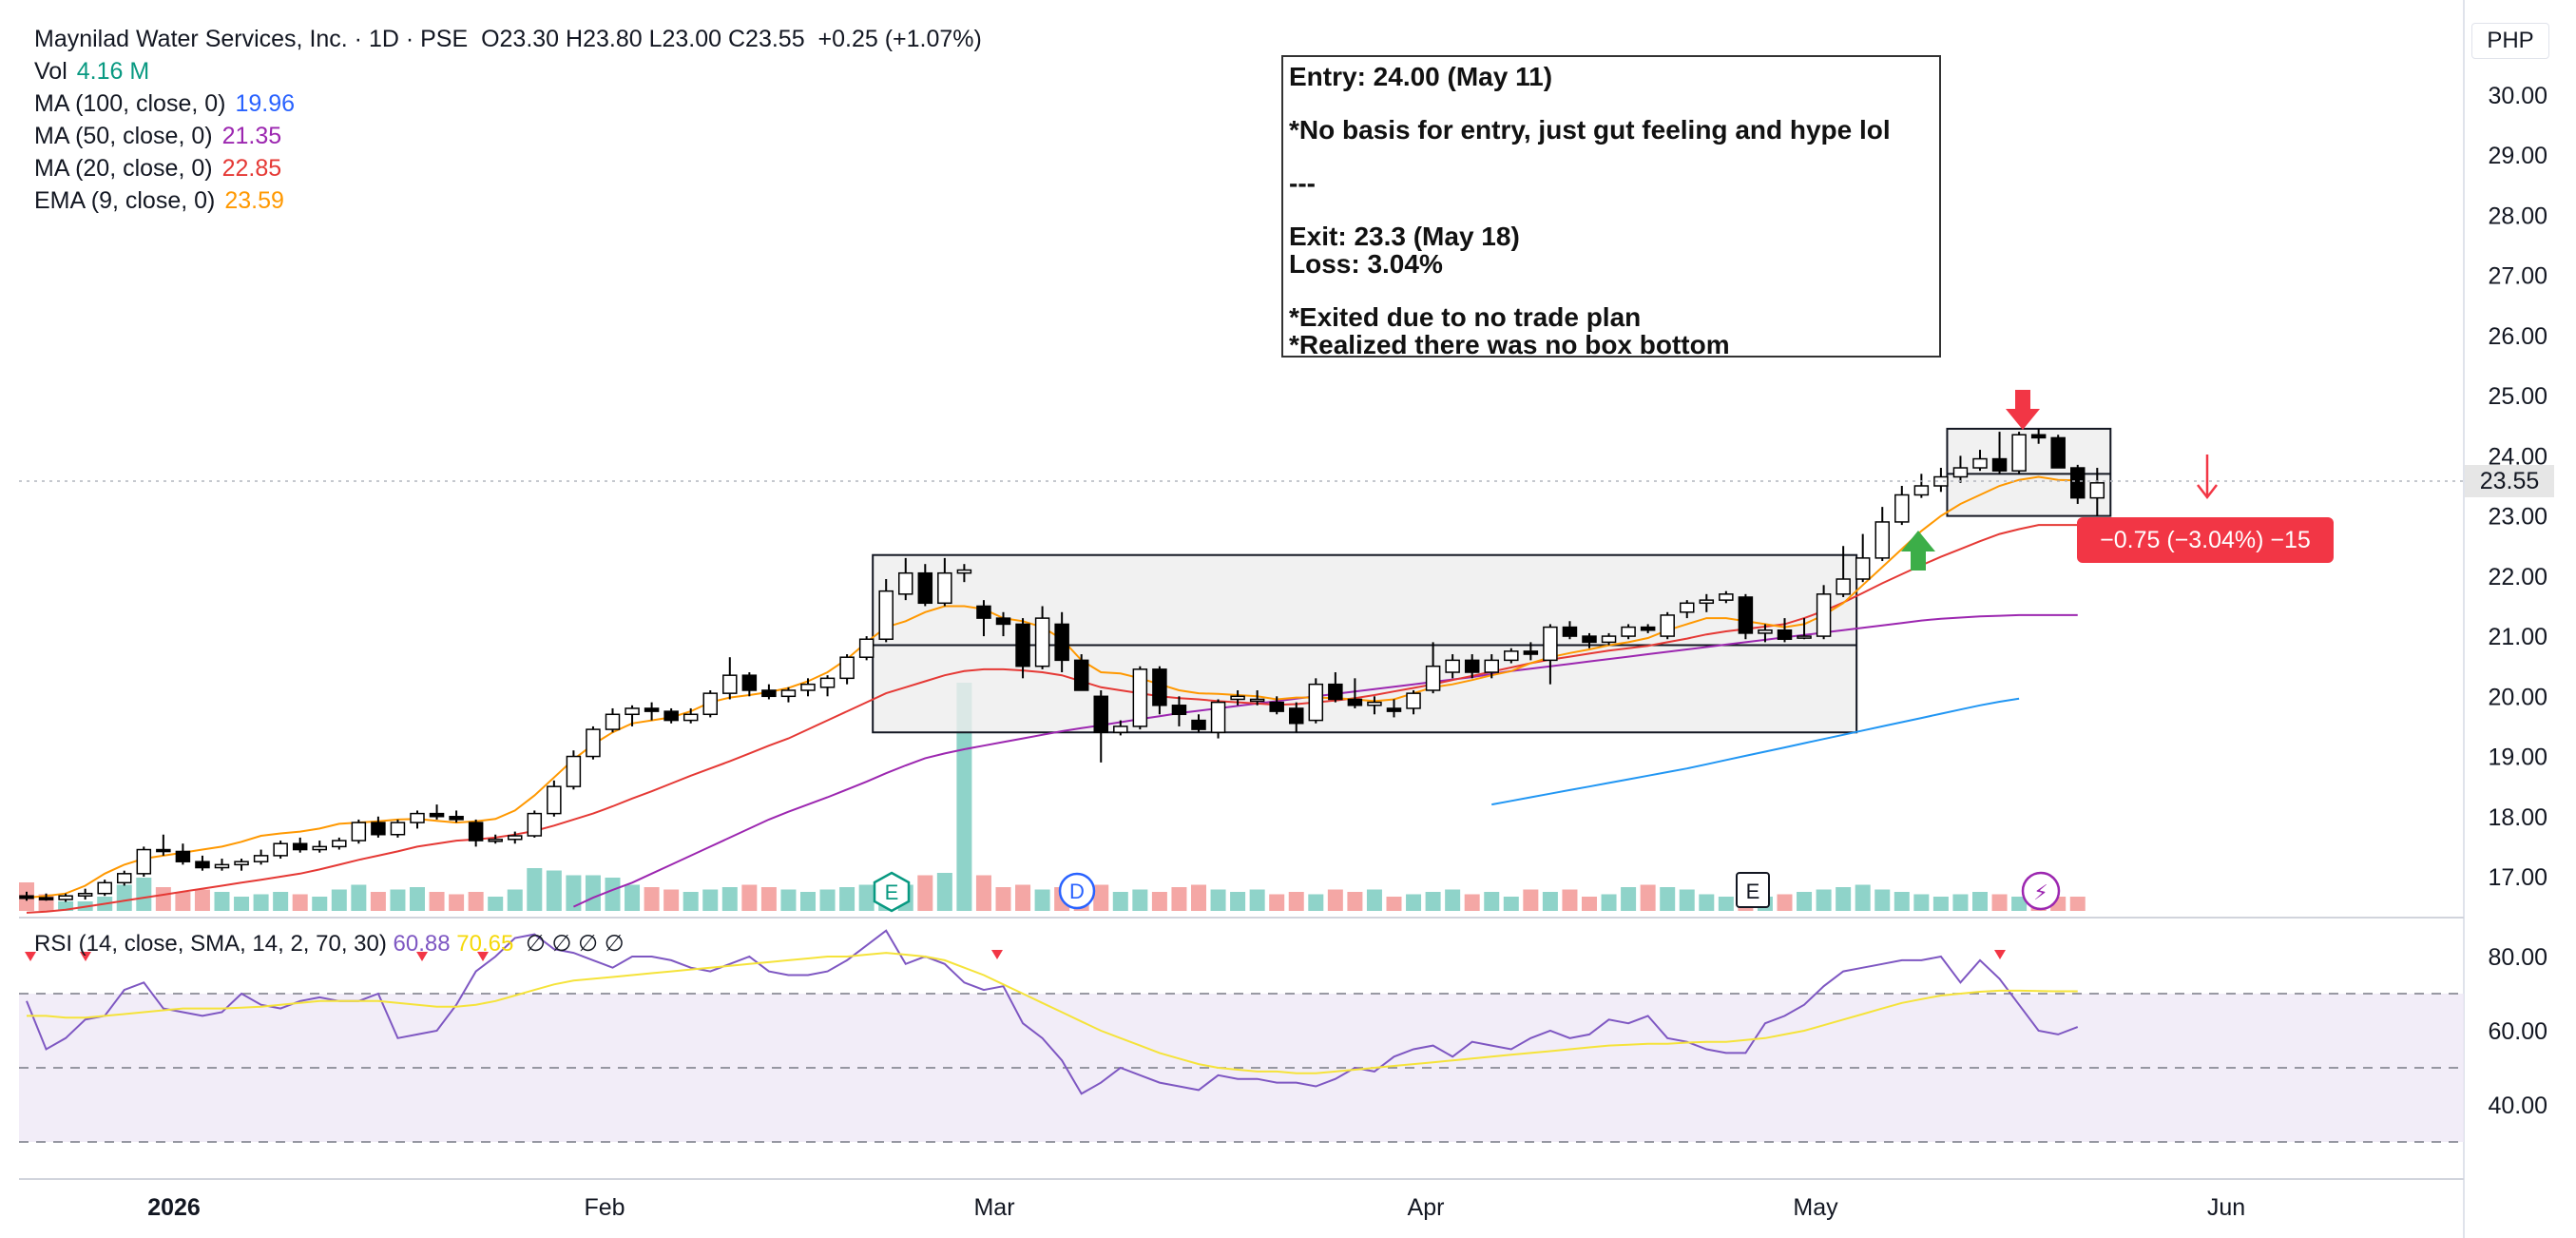  I want to click on currency-button: PHP, so click(2510, 41).